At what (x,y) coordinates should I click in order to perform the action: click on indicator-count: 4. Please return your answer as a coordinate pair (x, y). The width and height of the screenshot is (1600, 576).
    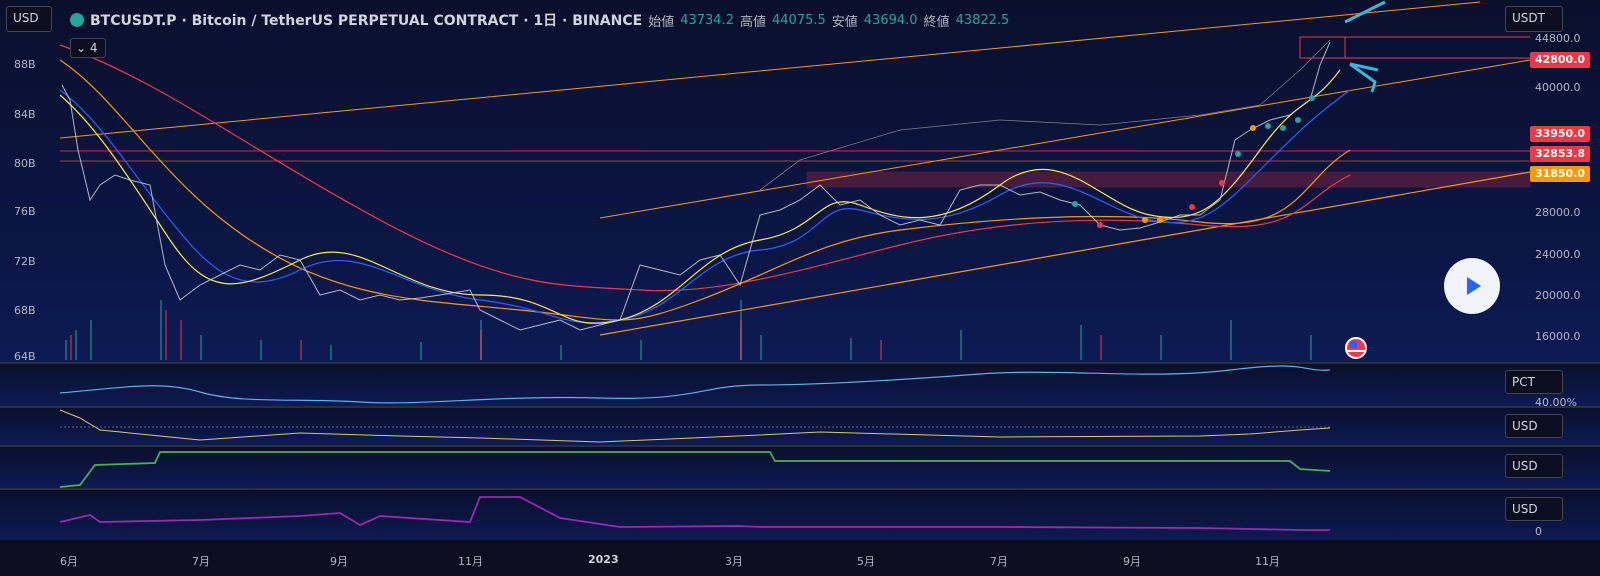
    Looking at the image, I should click on (93, 48).